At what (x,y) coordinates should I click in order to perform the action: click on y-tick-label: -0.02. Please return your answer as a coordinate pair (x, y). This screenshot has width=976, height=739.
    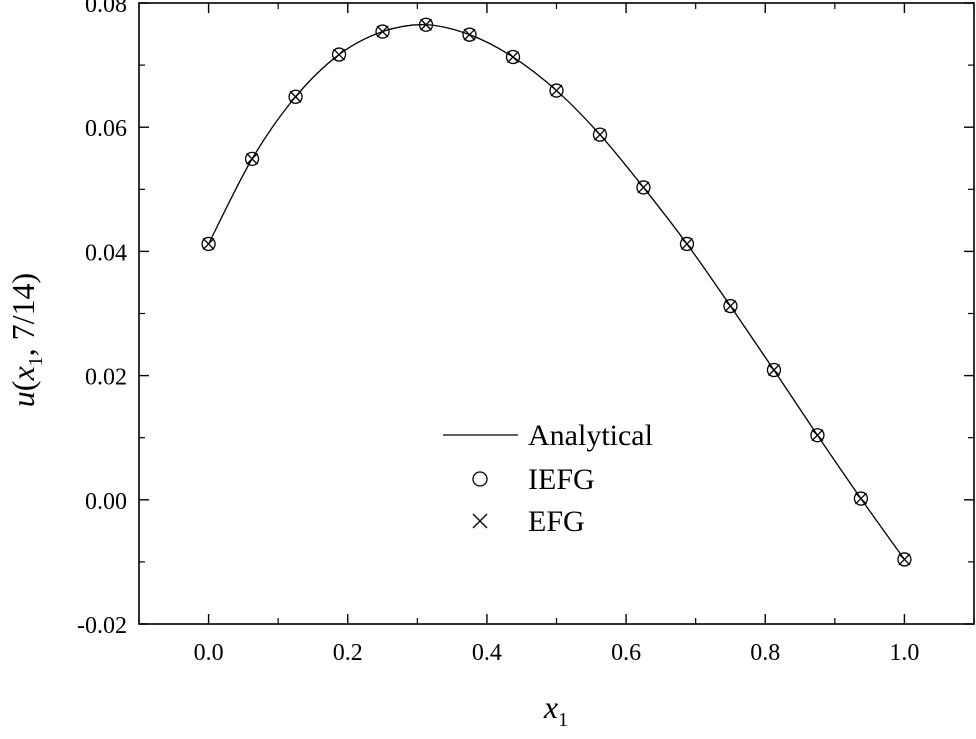
    Looking at the image, I should click on (102, 626).